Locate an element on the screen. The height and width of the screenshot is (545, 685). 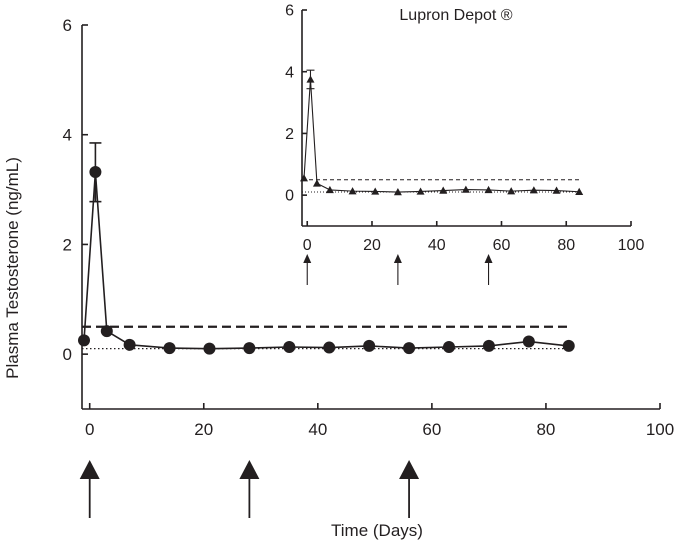
series-line is located at coordinates (441, 135).